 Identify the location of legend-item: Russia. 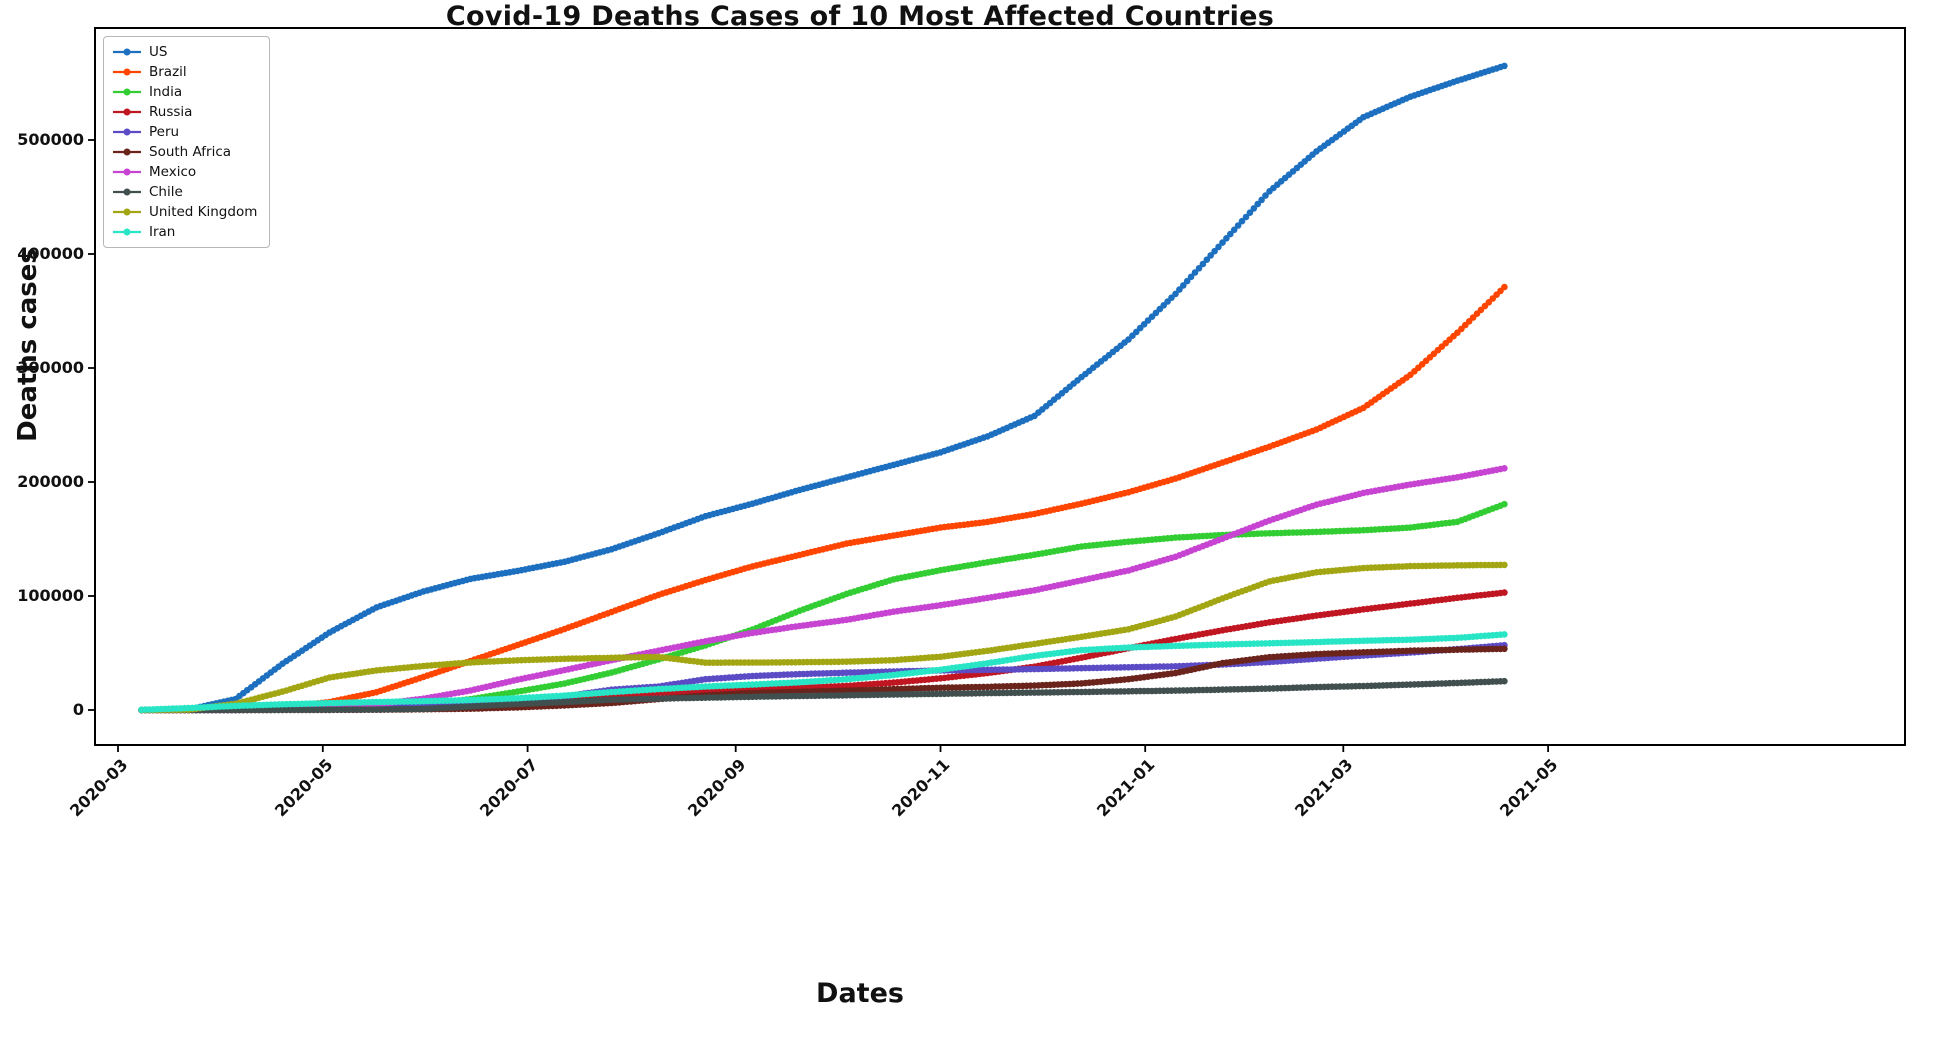
(184, 112).